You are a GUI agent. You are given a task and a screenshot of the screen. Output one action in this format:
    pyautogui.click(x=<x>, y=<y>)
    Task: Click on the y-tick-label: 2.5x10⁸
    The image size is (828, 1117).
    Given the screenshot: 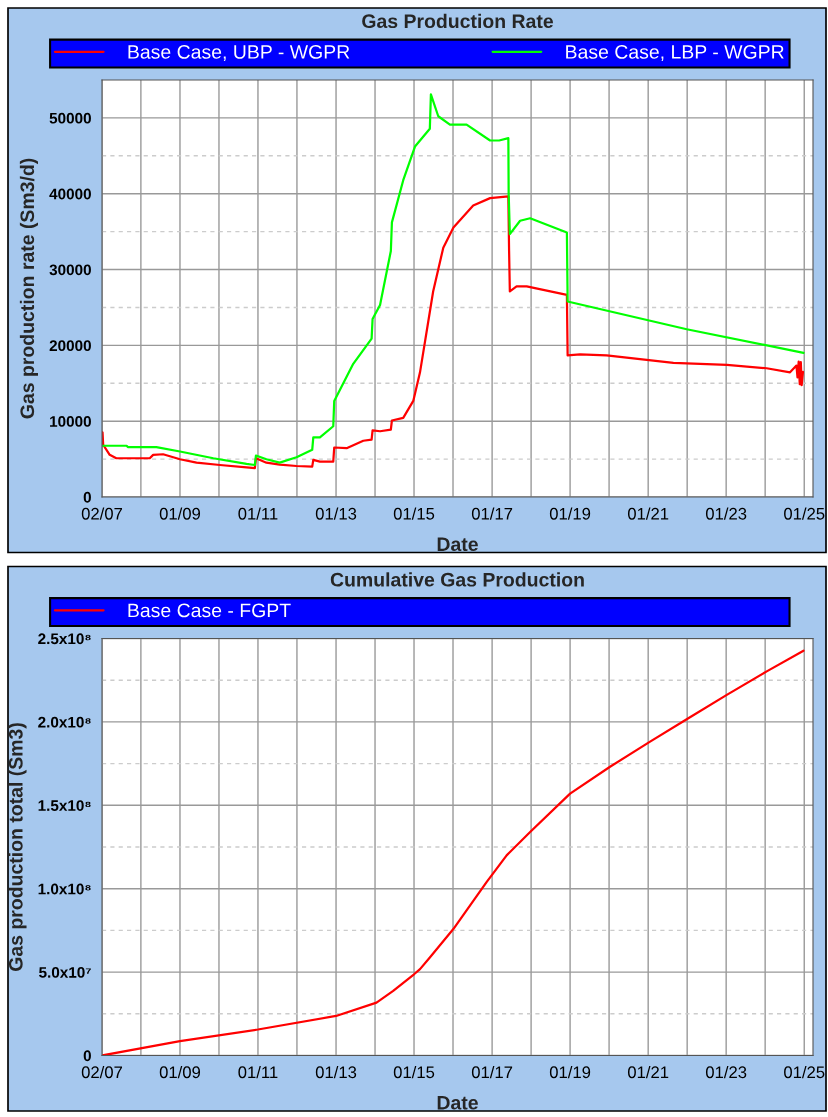 What is the action you would take?
    pyautogui.click(x=64, y=639)
    